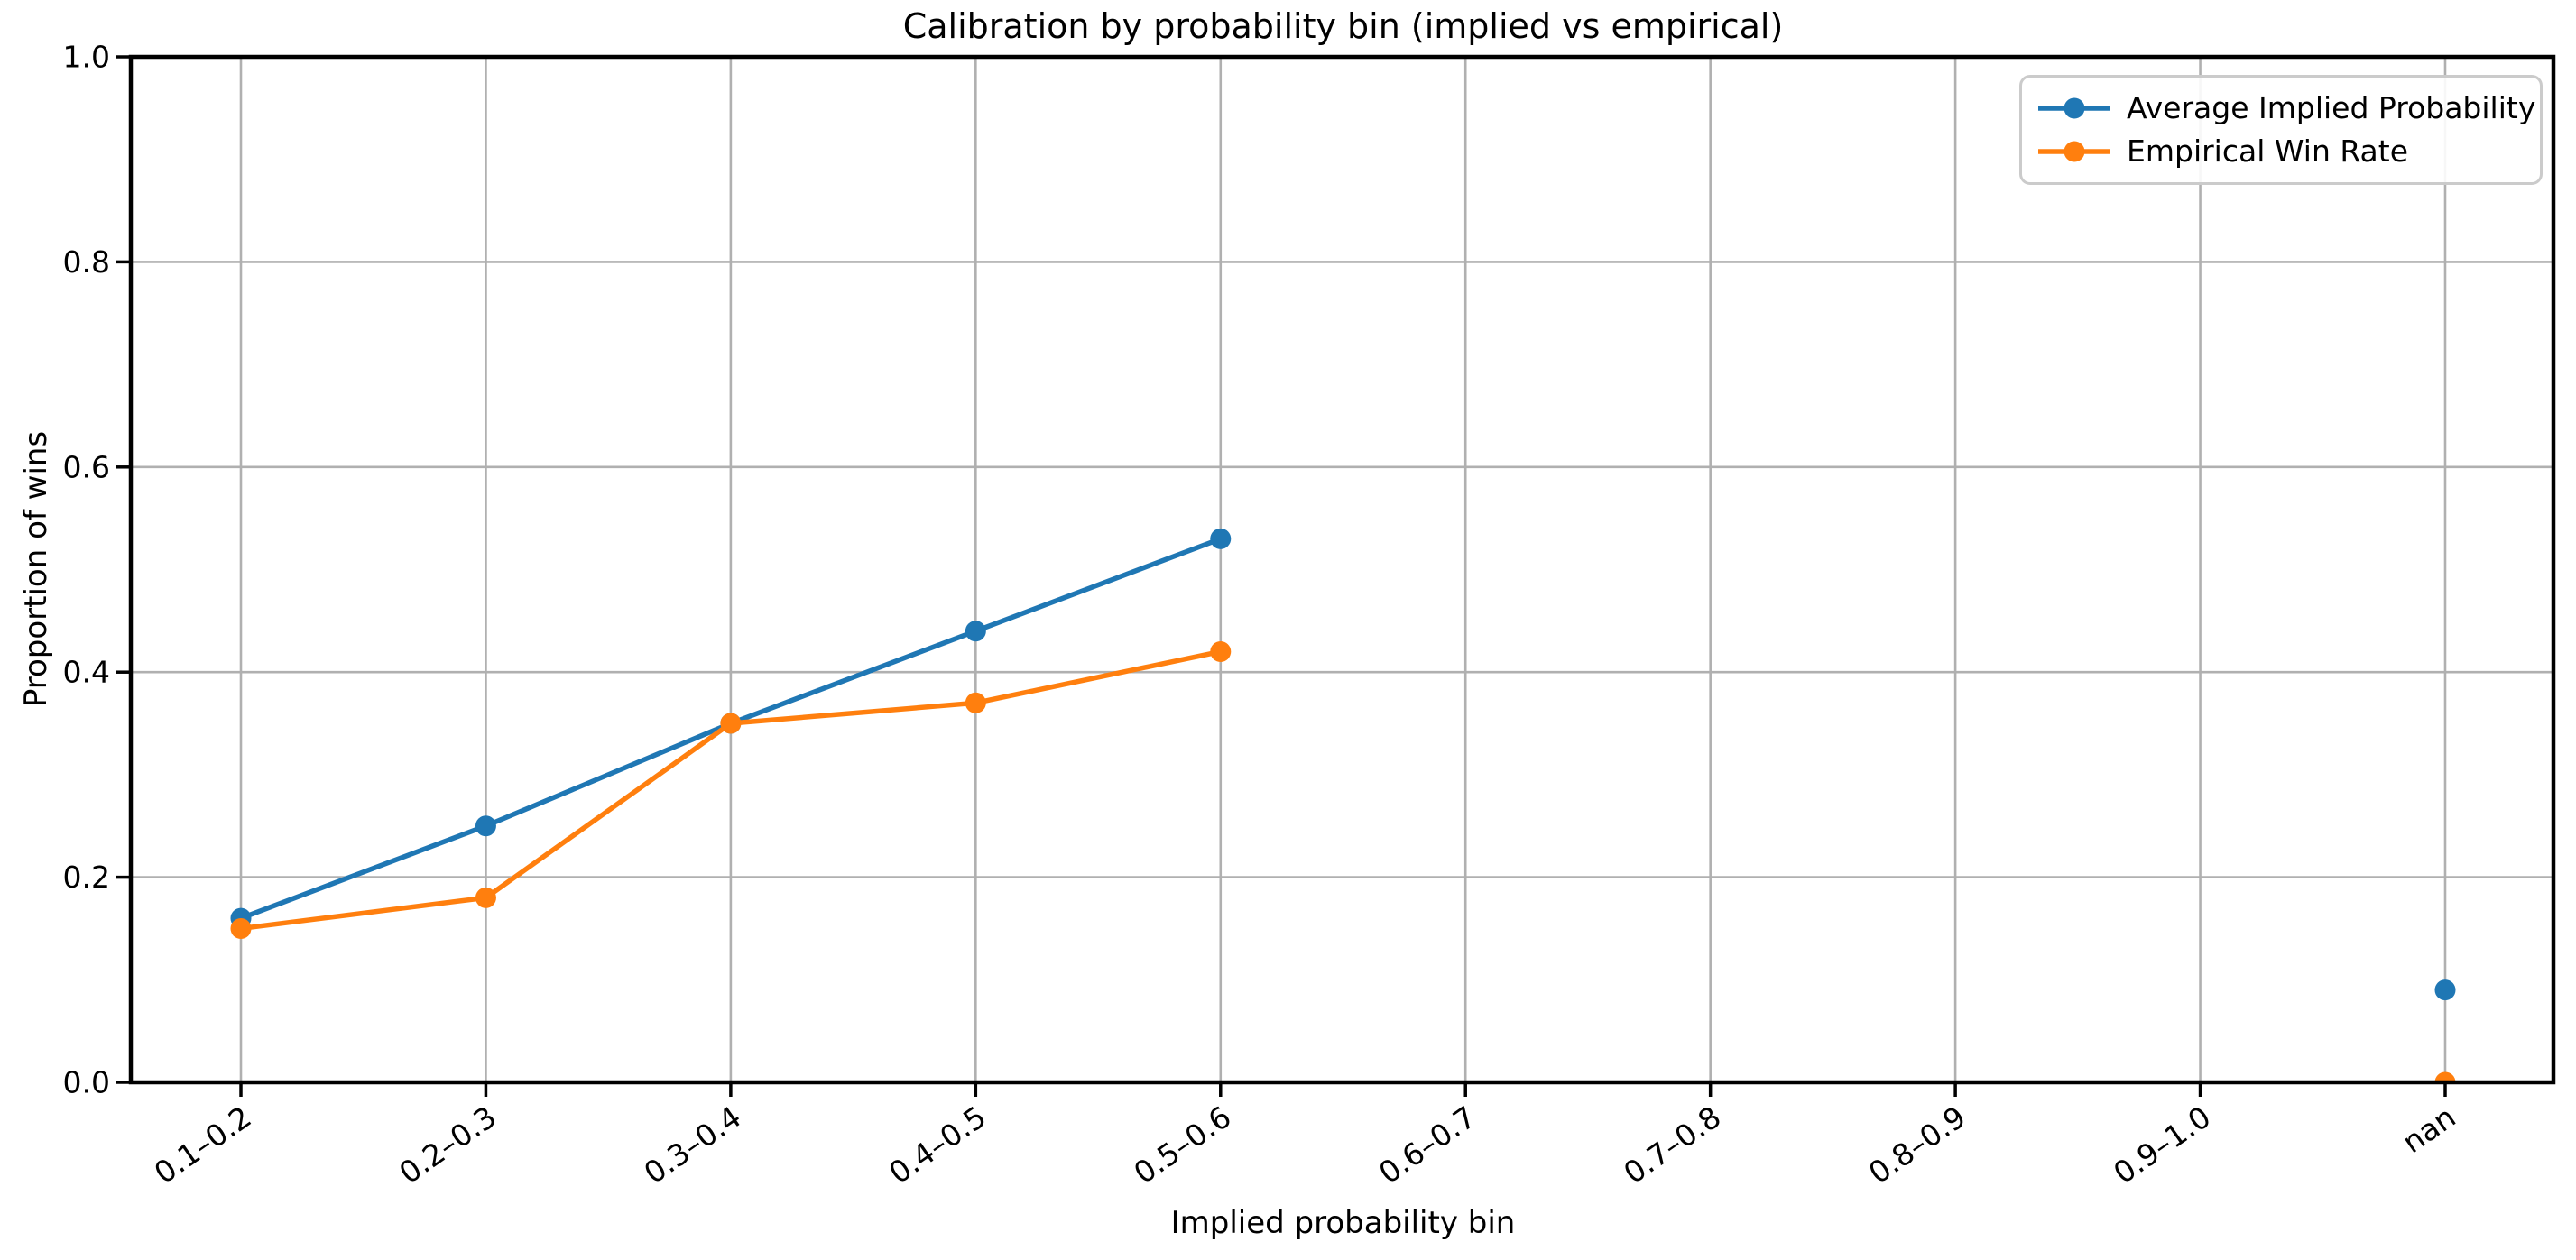 This screenshot has width=2576, height=1260. Describe the element at coordinates (1672, 1145) in the screenshot. I see `x-tick-label: 0.7–0.8` at that location.